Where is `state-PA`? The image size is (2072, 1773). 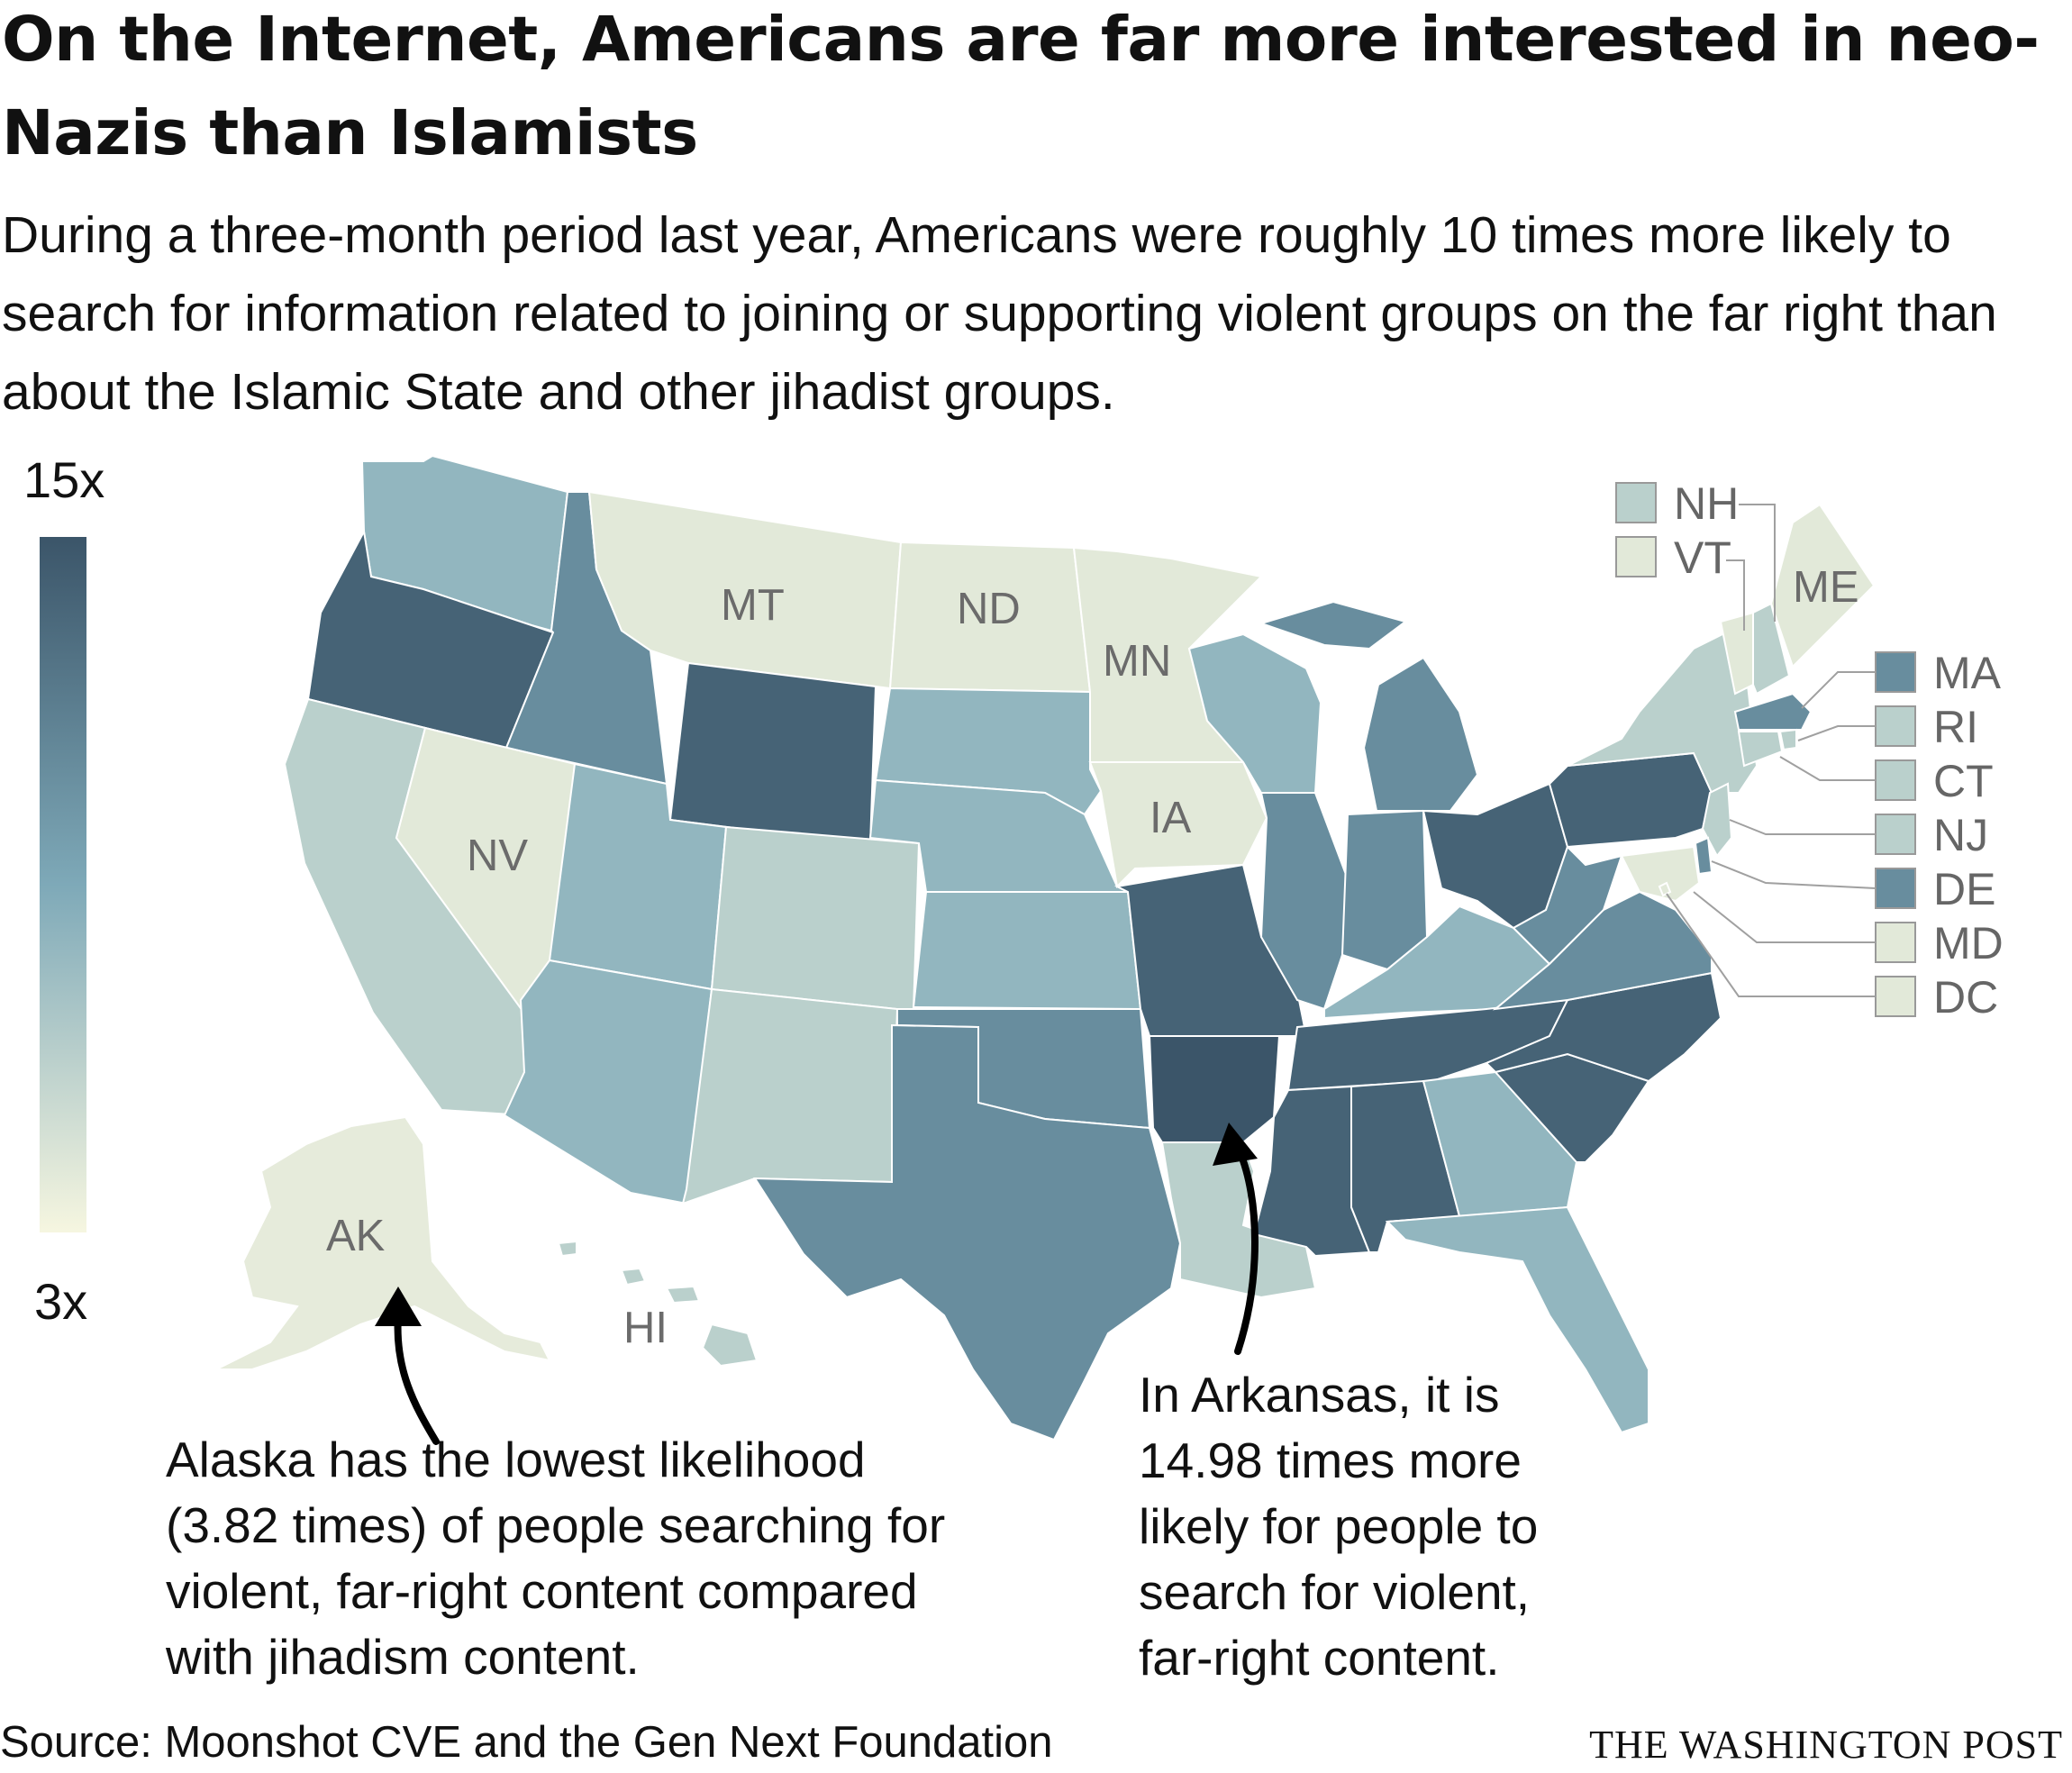 state-PA is located at coordinates (1630, 800).